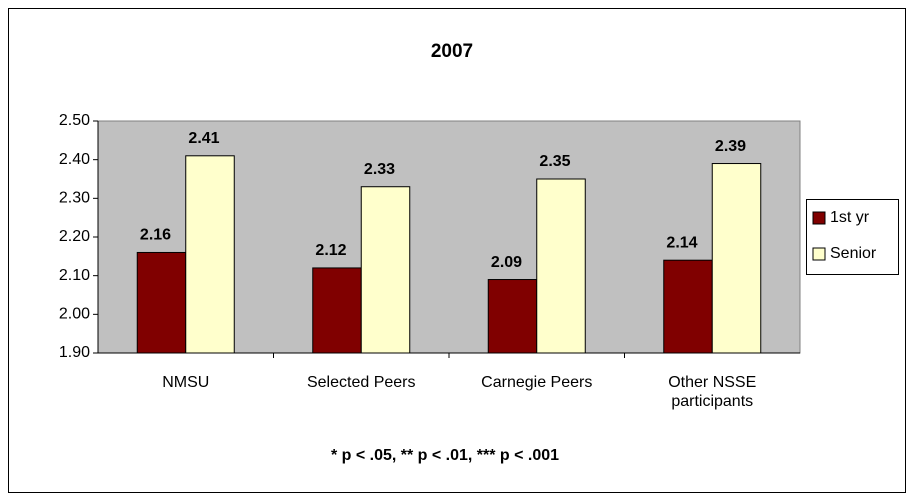 This screenshot has height=501, width=914. What do you see at coordinates (186, 382) in the screenshot?
I see `x-tick-label: NMSU` at bounding box center [186, 382].